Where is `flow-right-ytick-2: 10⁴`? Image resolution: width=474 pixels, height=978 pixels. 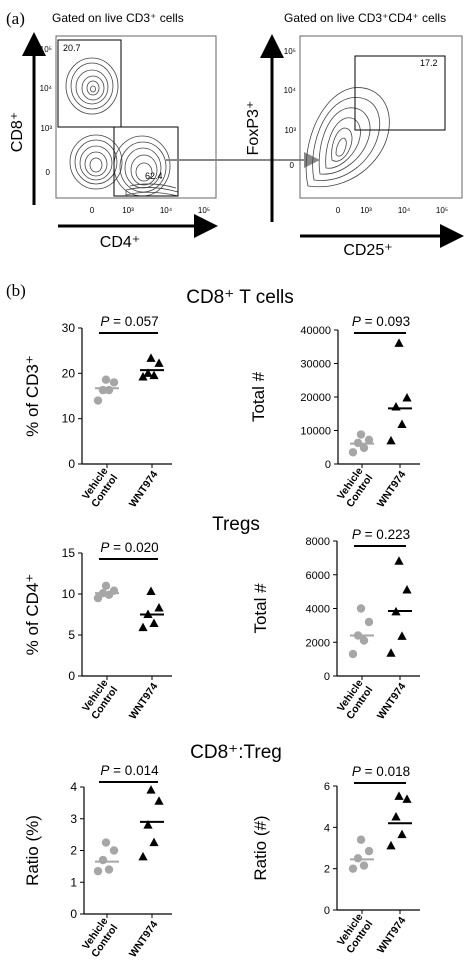
flow-right-ytick-2: 10⁴ is located at coordinates (290, 90).